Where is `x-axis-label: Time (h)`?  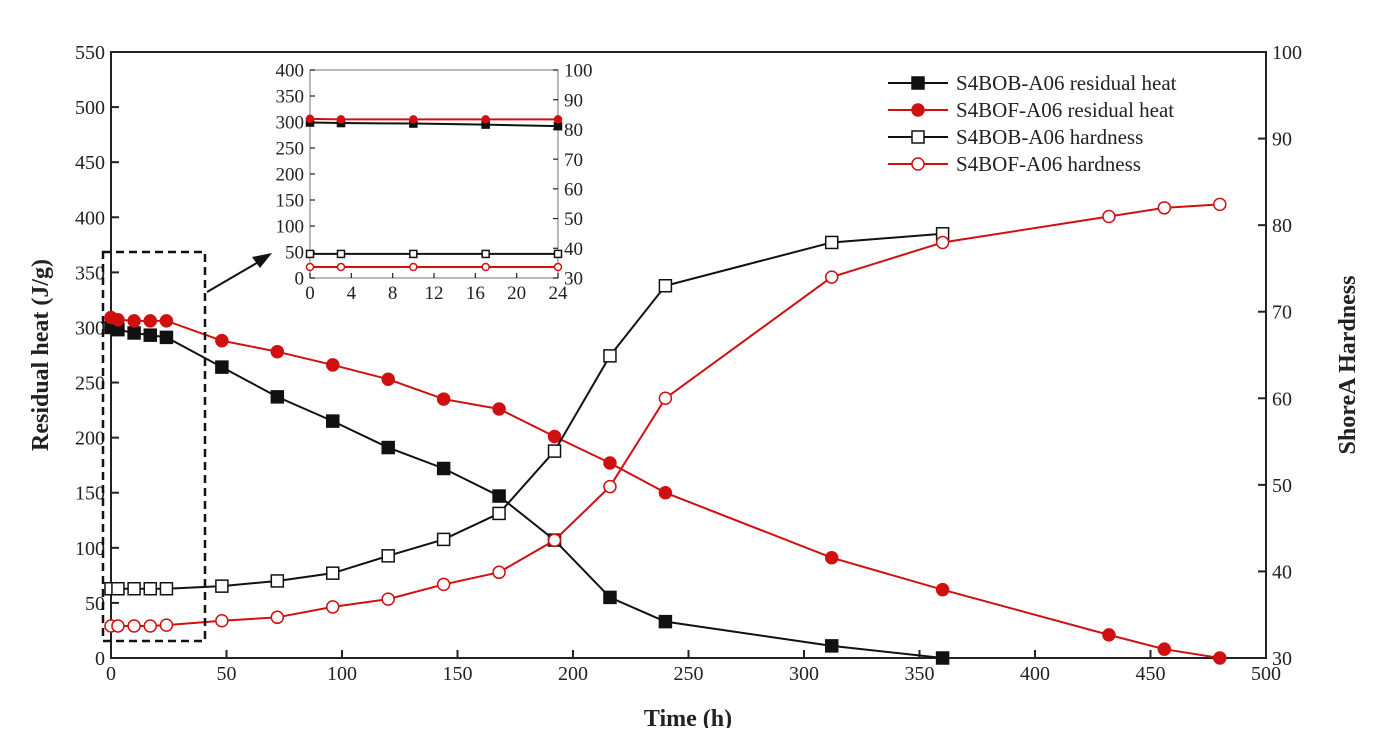 x-axis-label: Time (h) is located at coordinates (688, 717).